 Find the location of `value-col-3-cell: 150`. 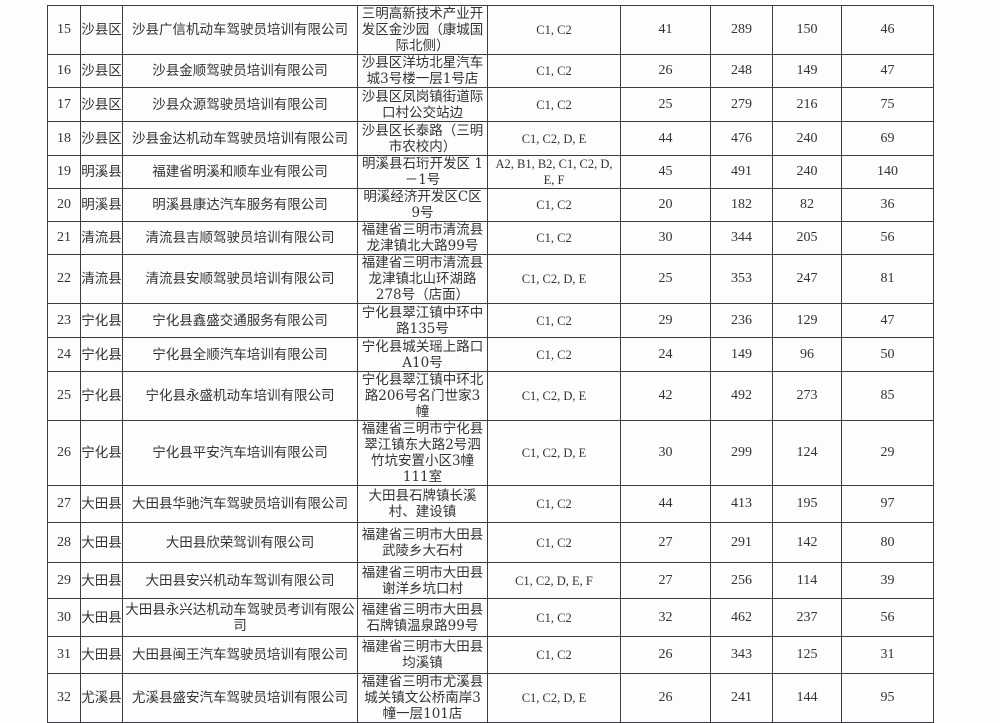

value-col-3-cell: 150 is located at coordinates (807, 30).